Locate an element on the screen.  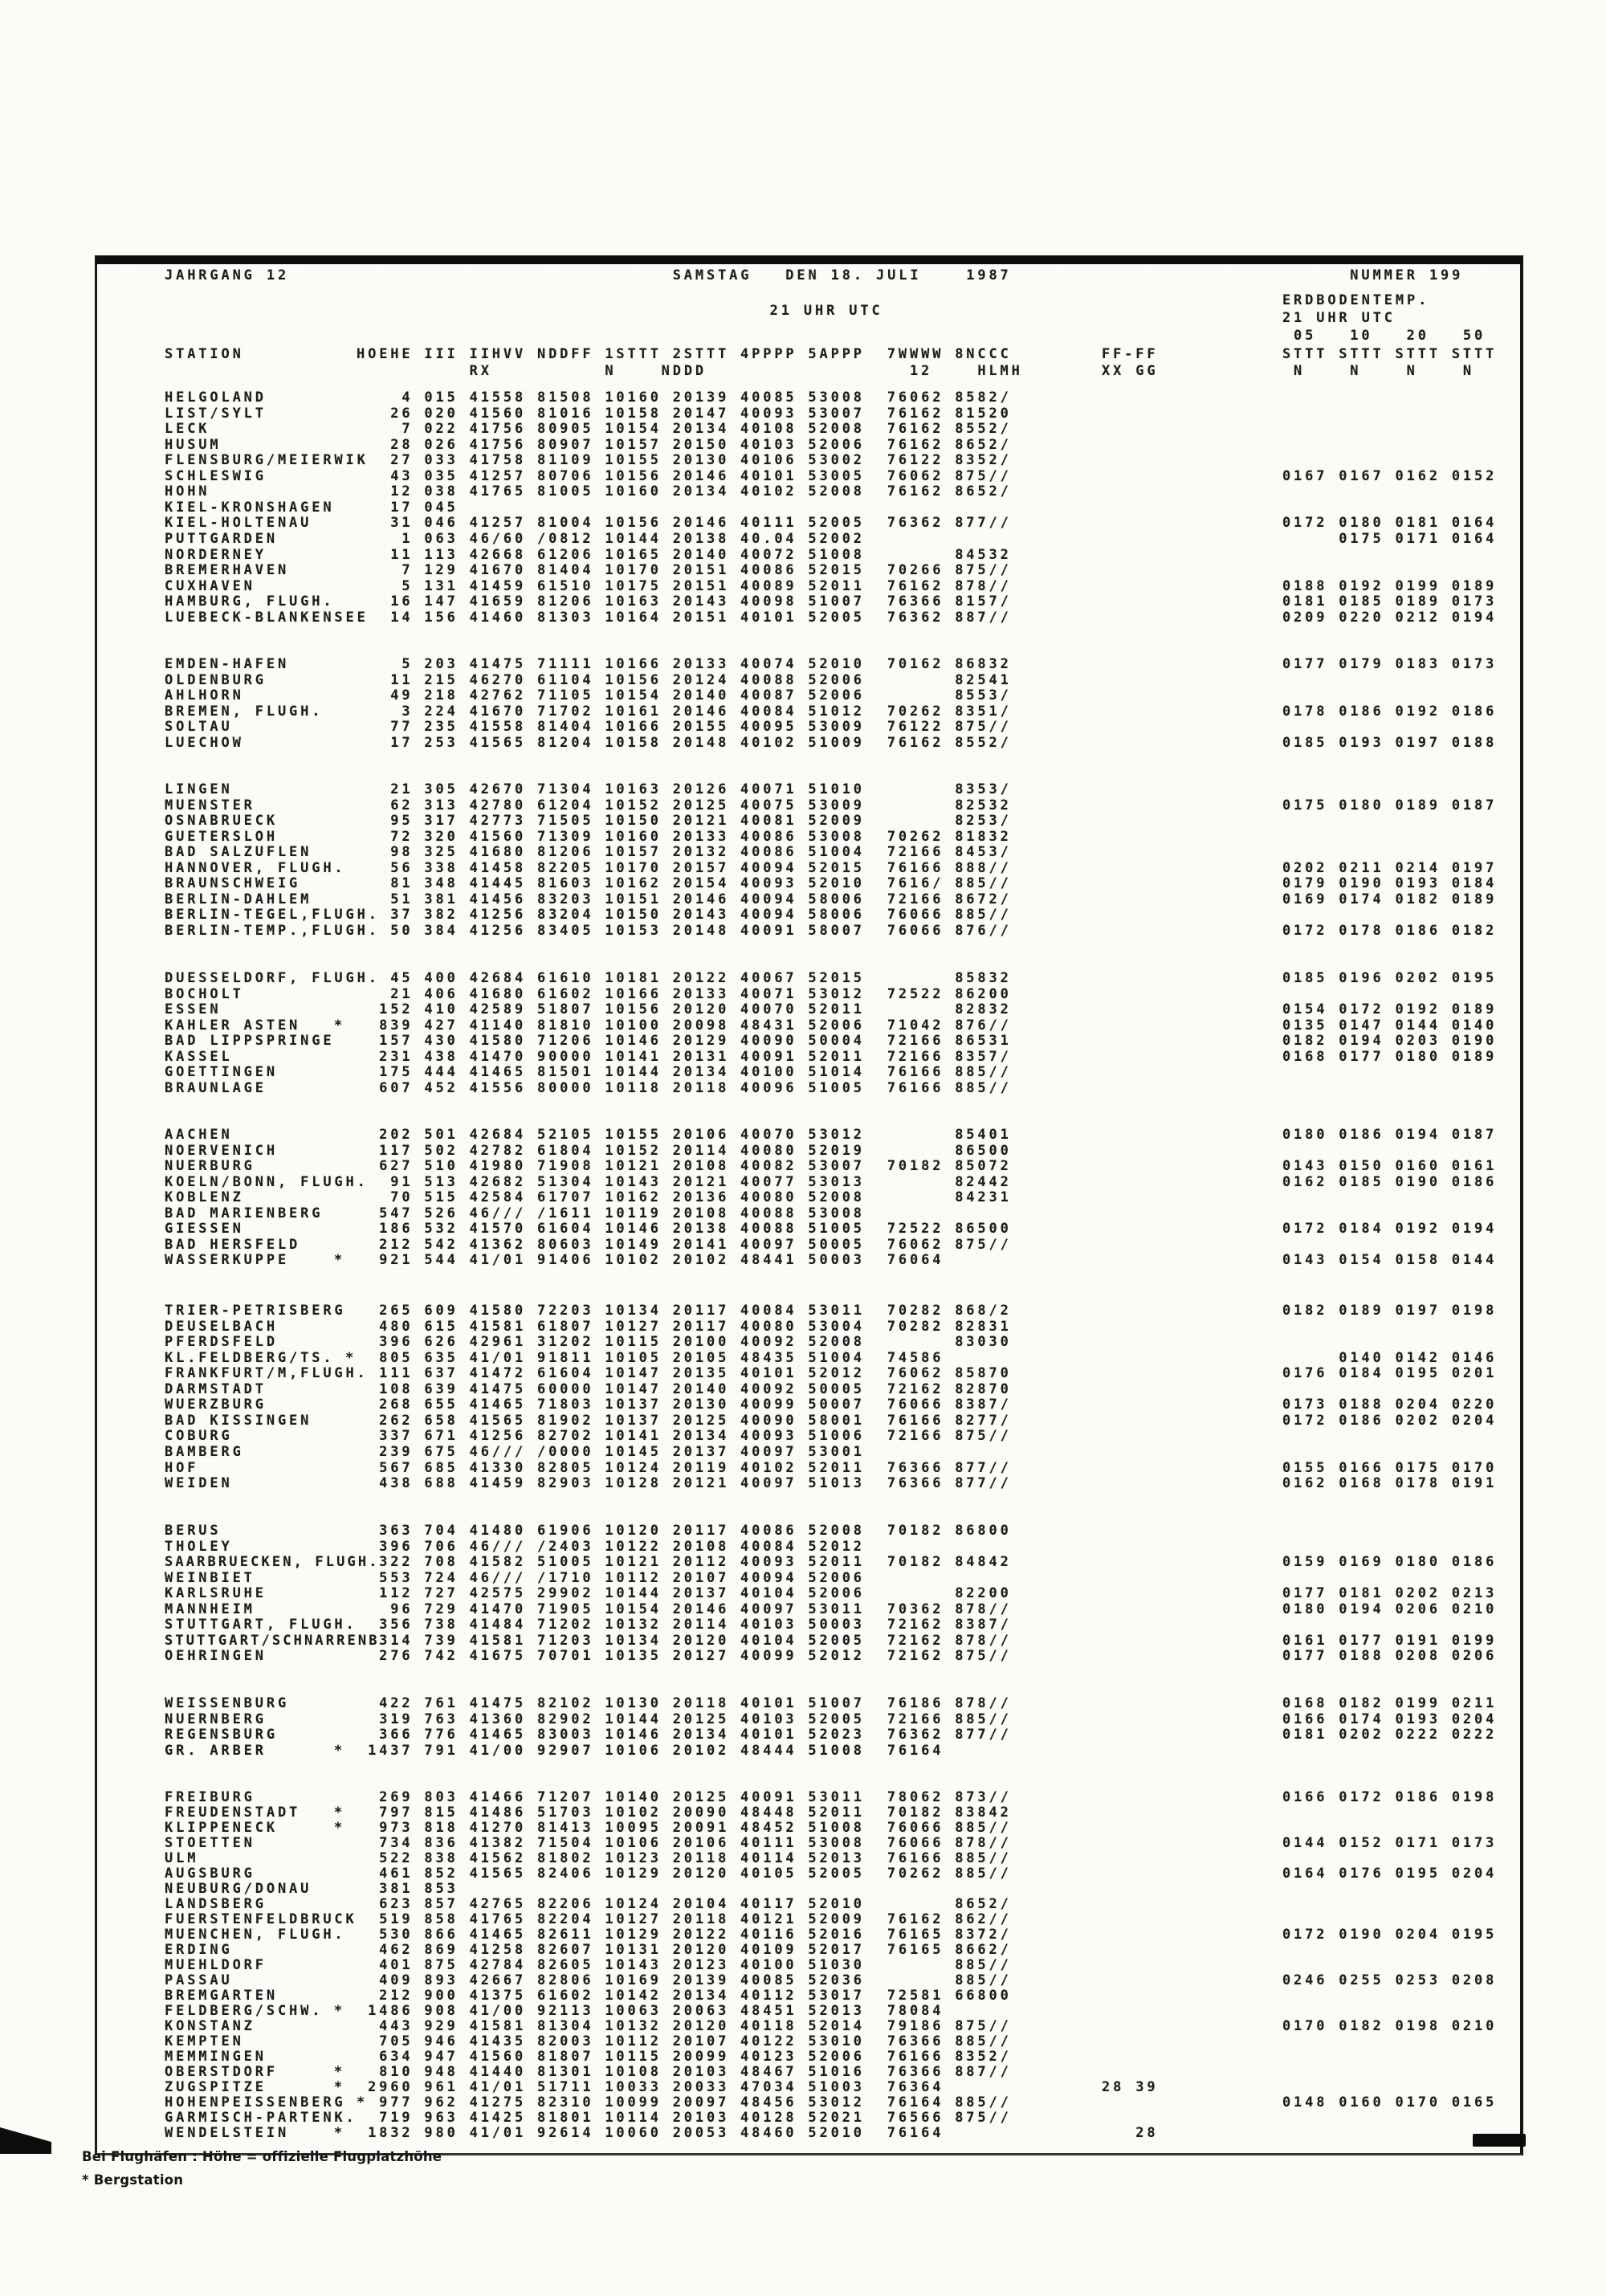
weather-group-7wwww: 70182 is located at coordinates (916, 1563).